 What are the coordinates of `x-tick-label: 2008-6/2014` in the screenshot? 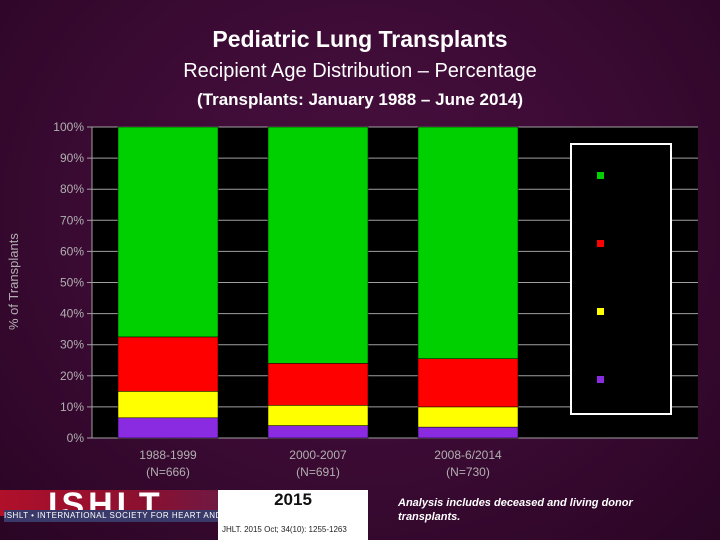 It's located at (468, 455).